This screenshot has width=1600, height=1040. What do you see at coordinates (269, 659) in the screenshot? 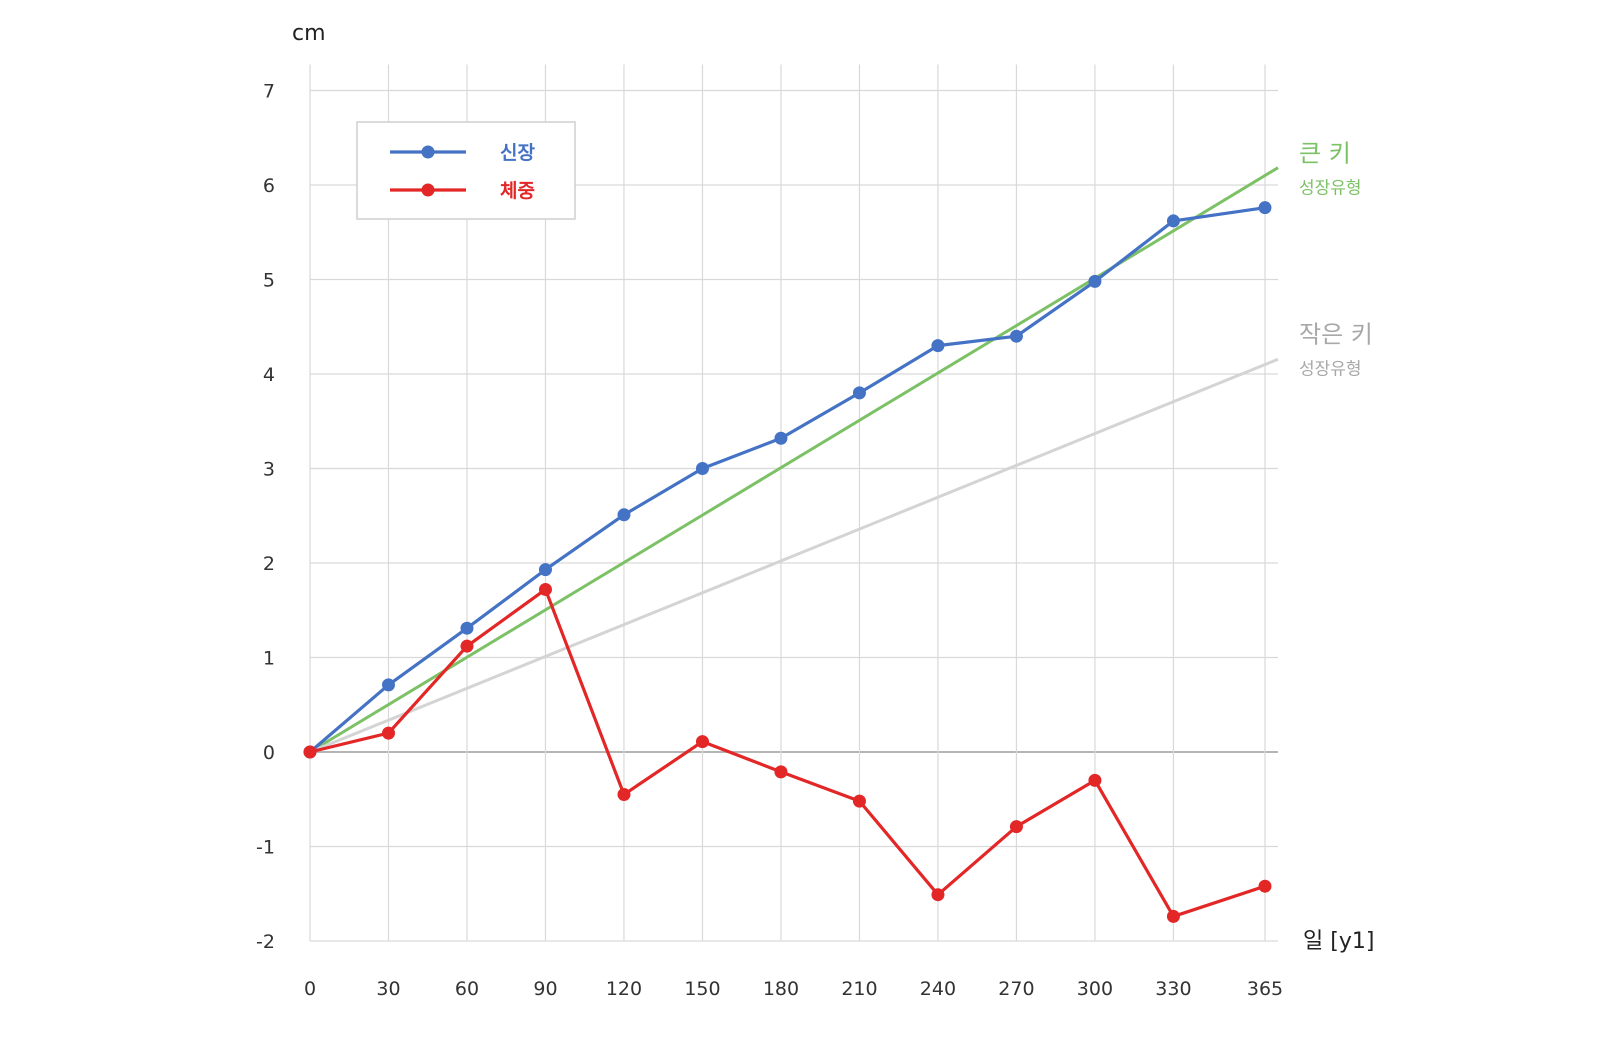
I see `y-tick-label: 1` at bounding box center [269, 659].